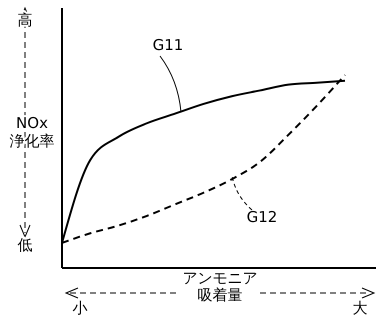 Image resolution: width=378 pixels, height=323 pixels. I want to click on text: 低, so click(25, 245).